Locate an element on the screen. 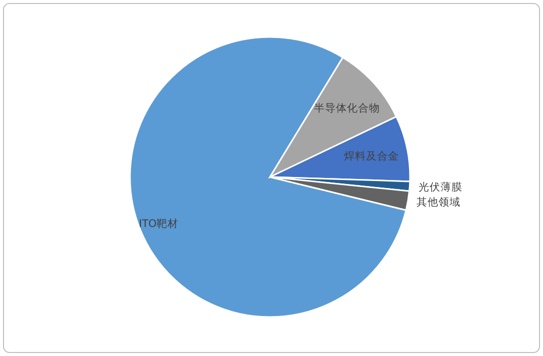 This screenshot has width=543, height=356. slice-label: 半导体化合物 is located at coordinates (347, 108).